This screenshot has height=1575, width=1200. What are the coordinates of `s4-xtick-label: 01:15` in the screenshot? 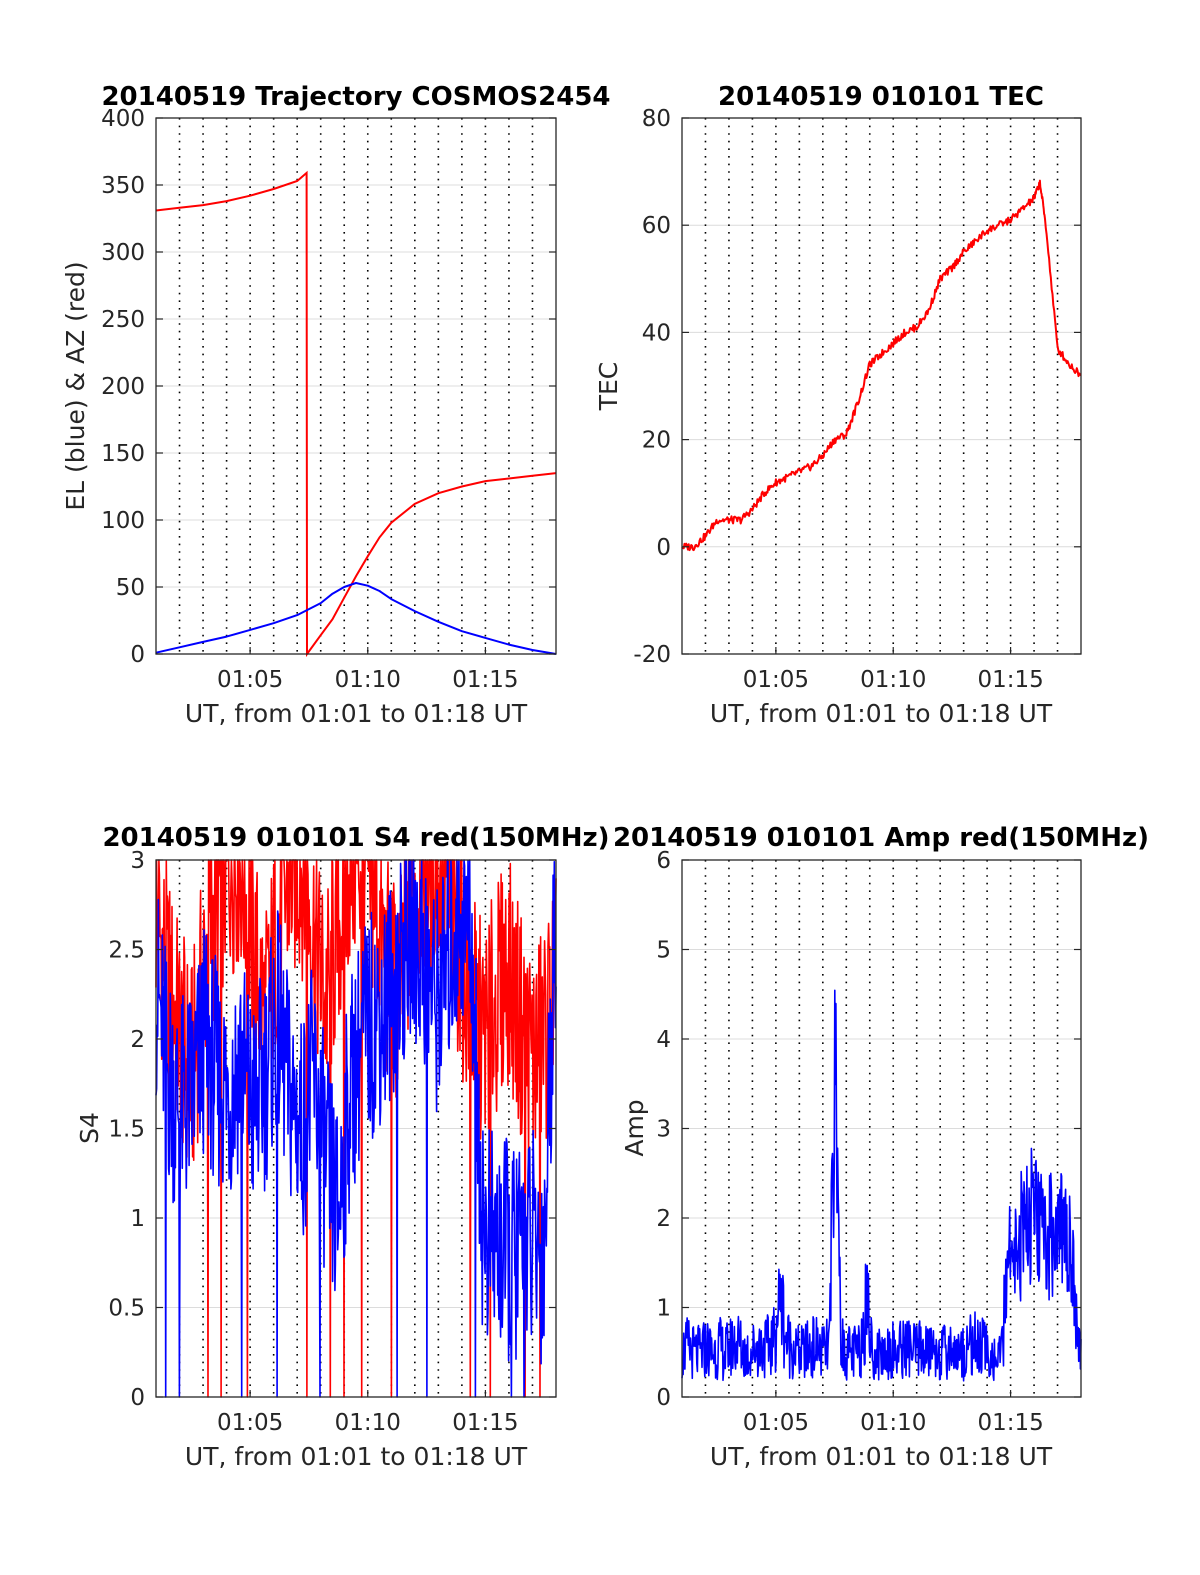 It's located at (485, 1423).